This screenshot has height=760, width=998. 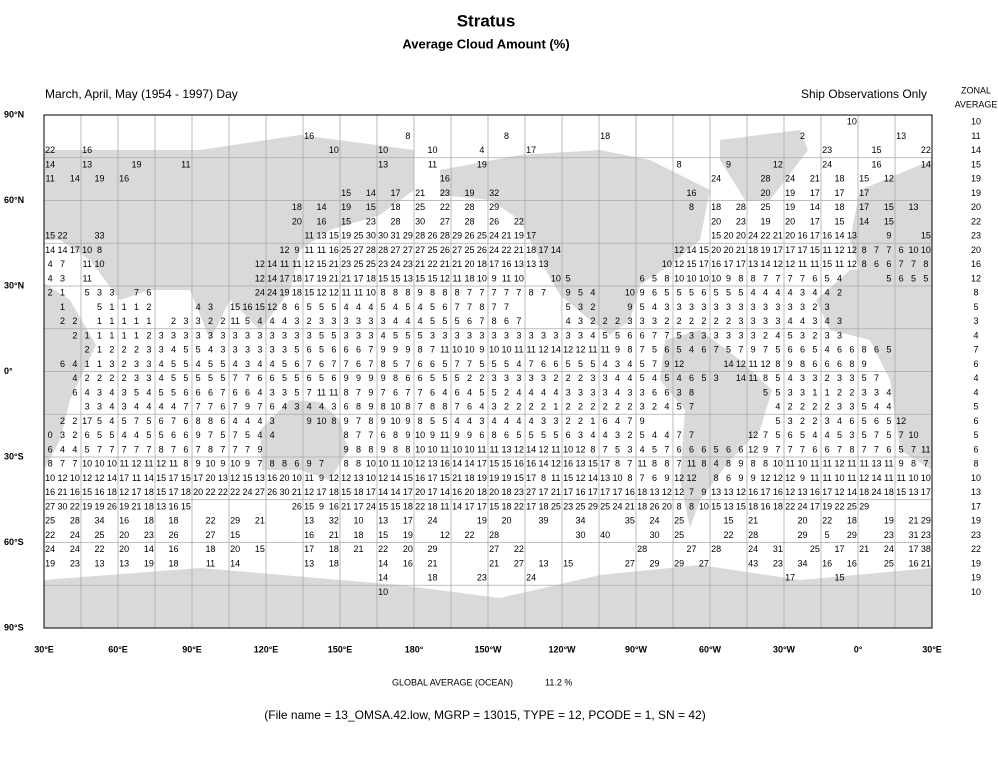 What do you see at coordinates (975, 136) in the screenshot?
I see `zonal-value: 11` at bounding box center [975, 136].